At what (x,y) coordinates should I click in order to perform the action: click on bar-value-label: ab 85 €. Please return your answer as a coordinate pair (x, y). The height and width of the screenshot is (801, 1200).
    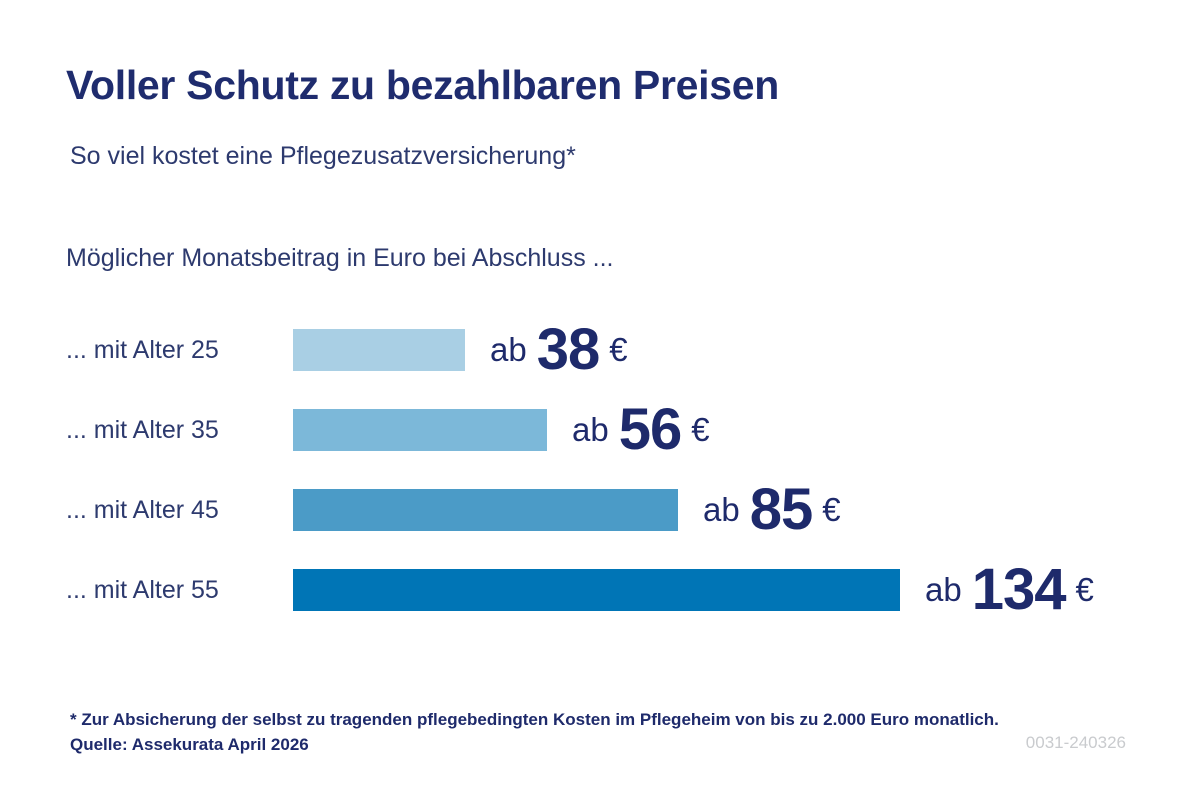
    Looking at the image, I should click on (772, 510).